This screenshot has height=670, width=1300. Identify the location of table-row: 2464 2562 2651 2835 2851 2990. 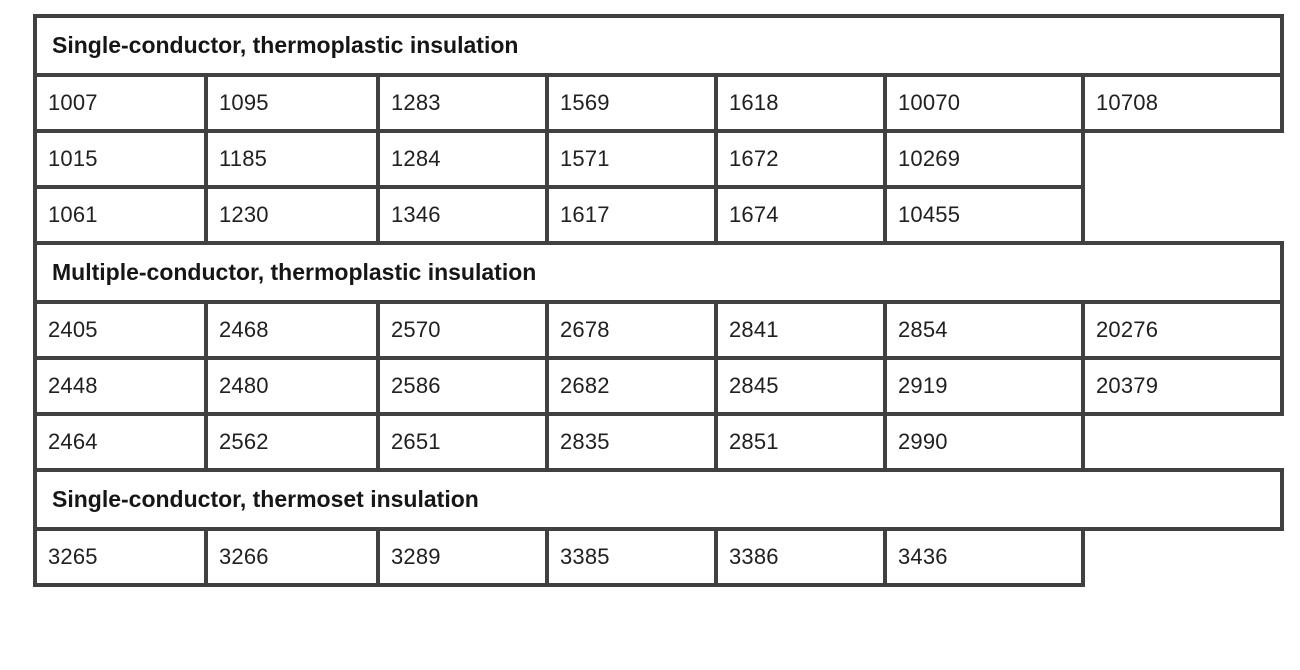
(657, 442).